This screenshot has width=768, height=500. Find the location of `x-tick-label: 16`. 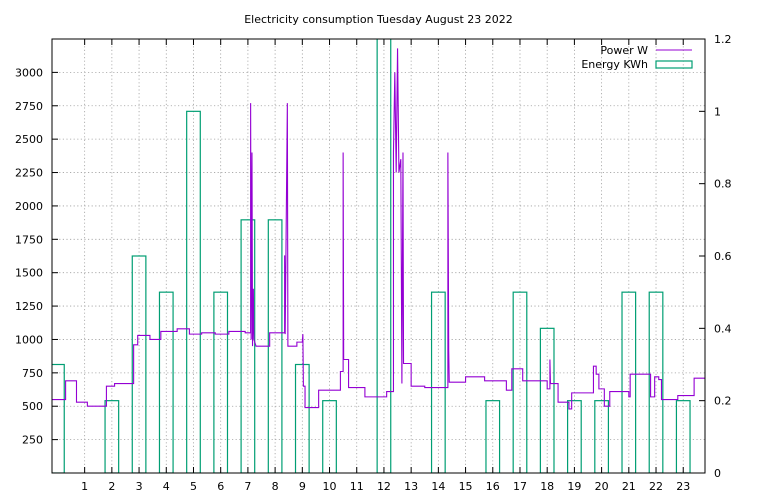

x-tick-label: 16 is located at coordinates (493, 486).